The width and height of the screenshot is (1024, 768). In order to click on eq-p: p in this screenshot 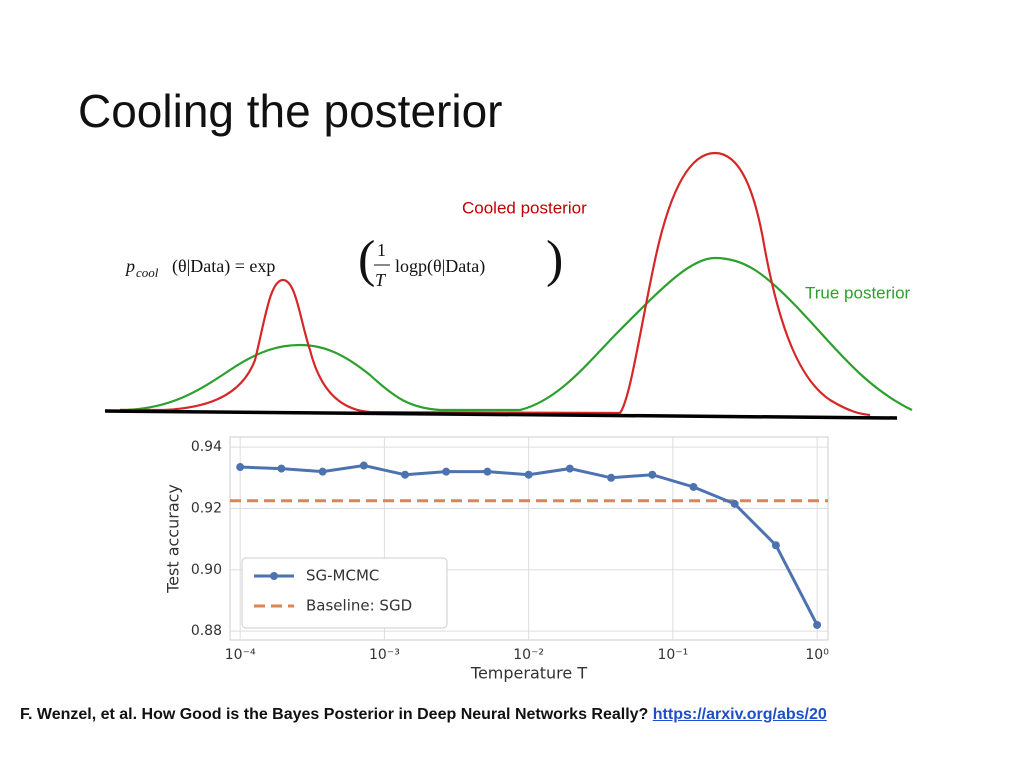, I will do `click(129, 266)`.